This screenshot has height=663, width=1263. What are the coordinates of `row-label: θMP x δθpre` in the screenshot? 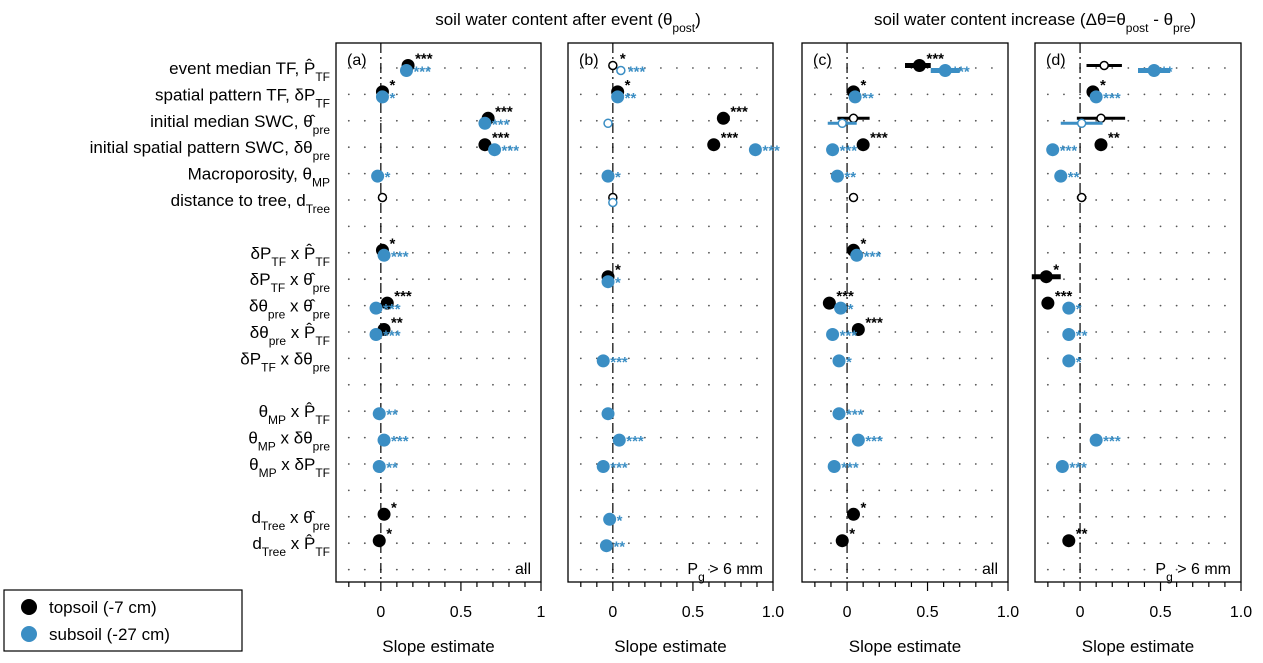 It's located at (289, 441).